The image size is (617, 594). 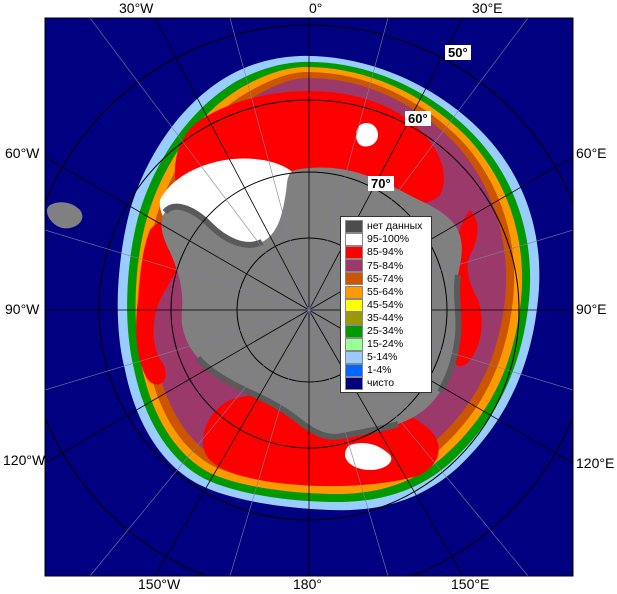 I want to click on lat-label-50: 50°, so click(x=458, y=52).